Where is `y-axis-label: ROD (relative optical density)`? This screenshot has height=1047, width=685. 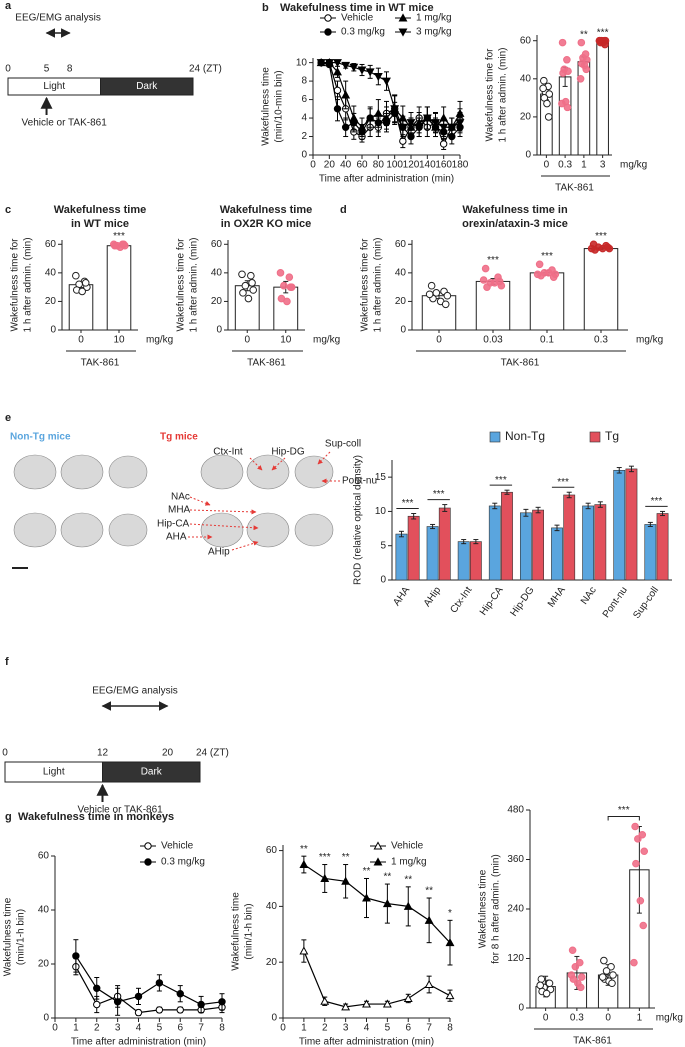
y-axis-label: ROD (relative optical density) is located at coordinates (358, 520).